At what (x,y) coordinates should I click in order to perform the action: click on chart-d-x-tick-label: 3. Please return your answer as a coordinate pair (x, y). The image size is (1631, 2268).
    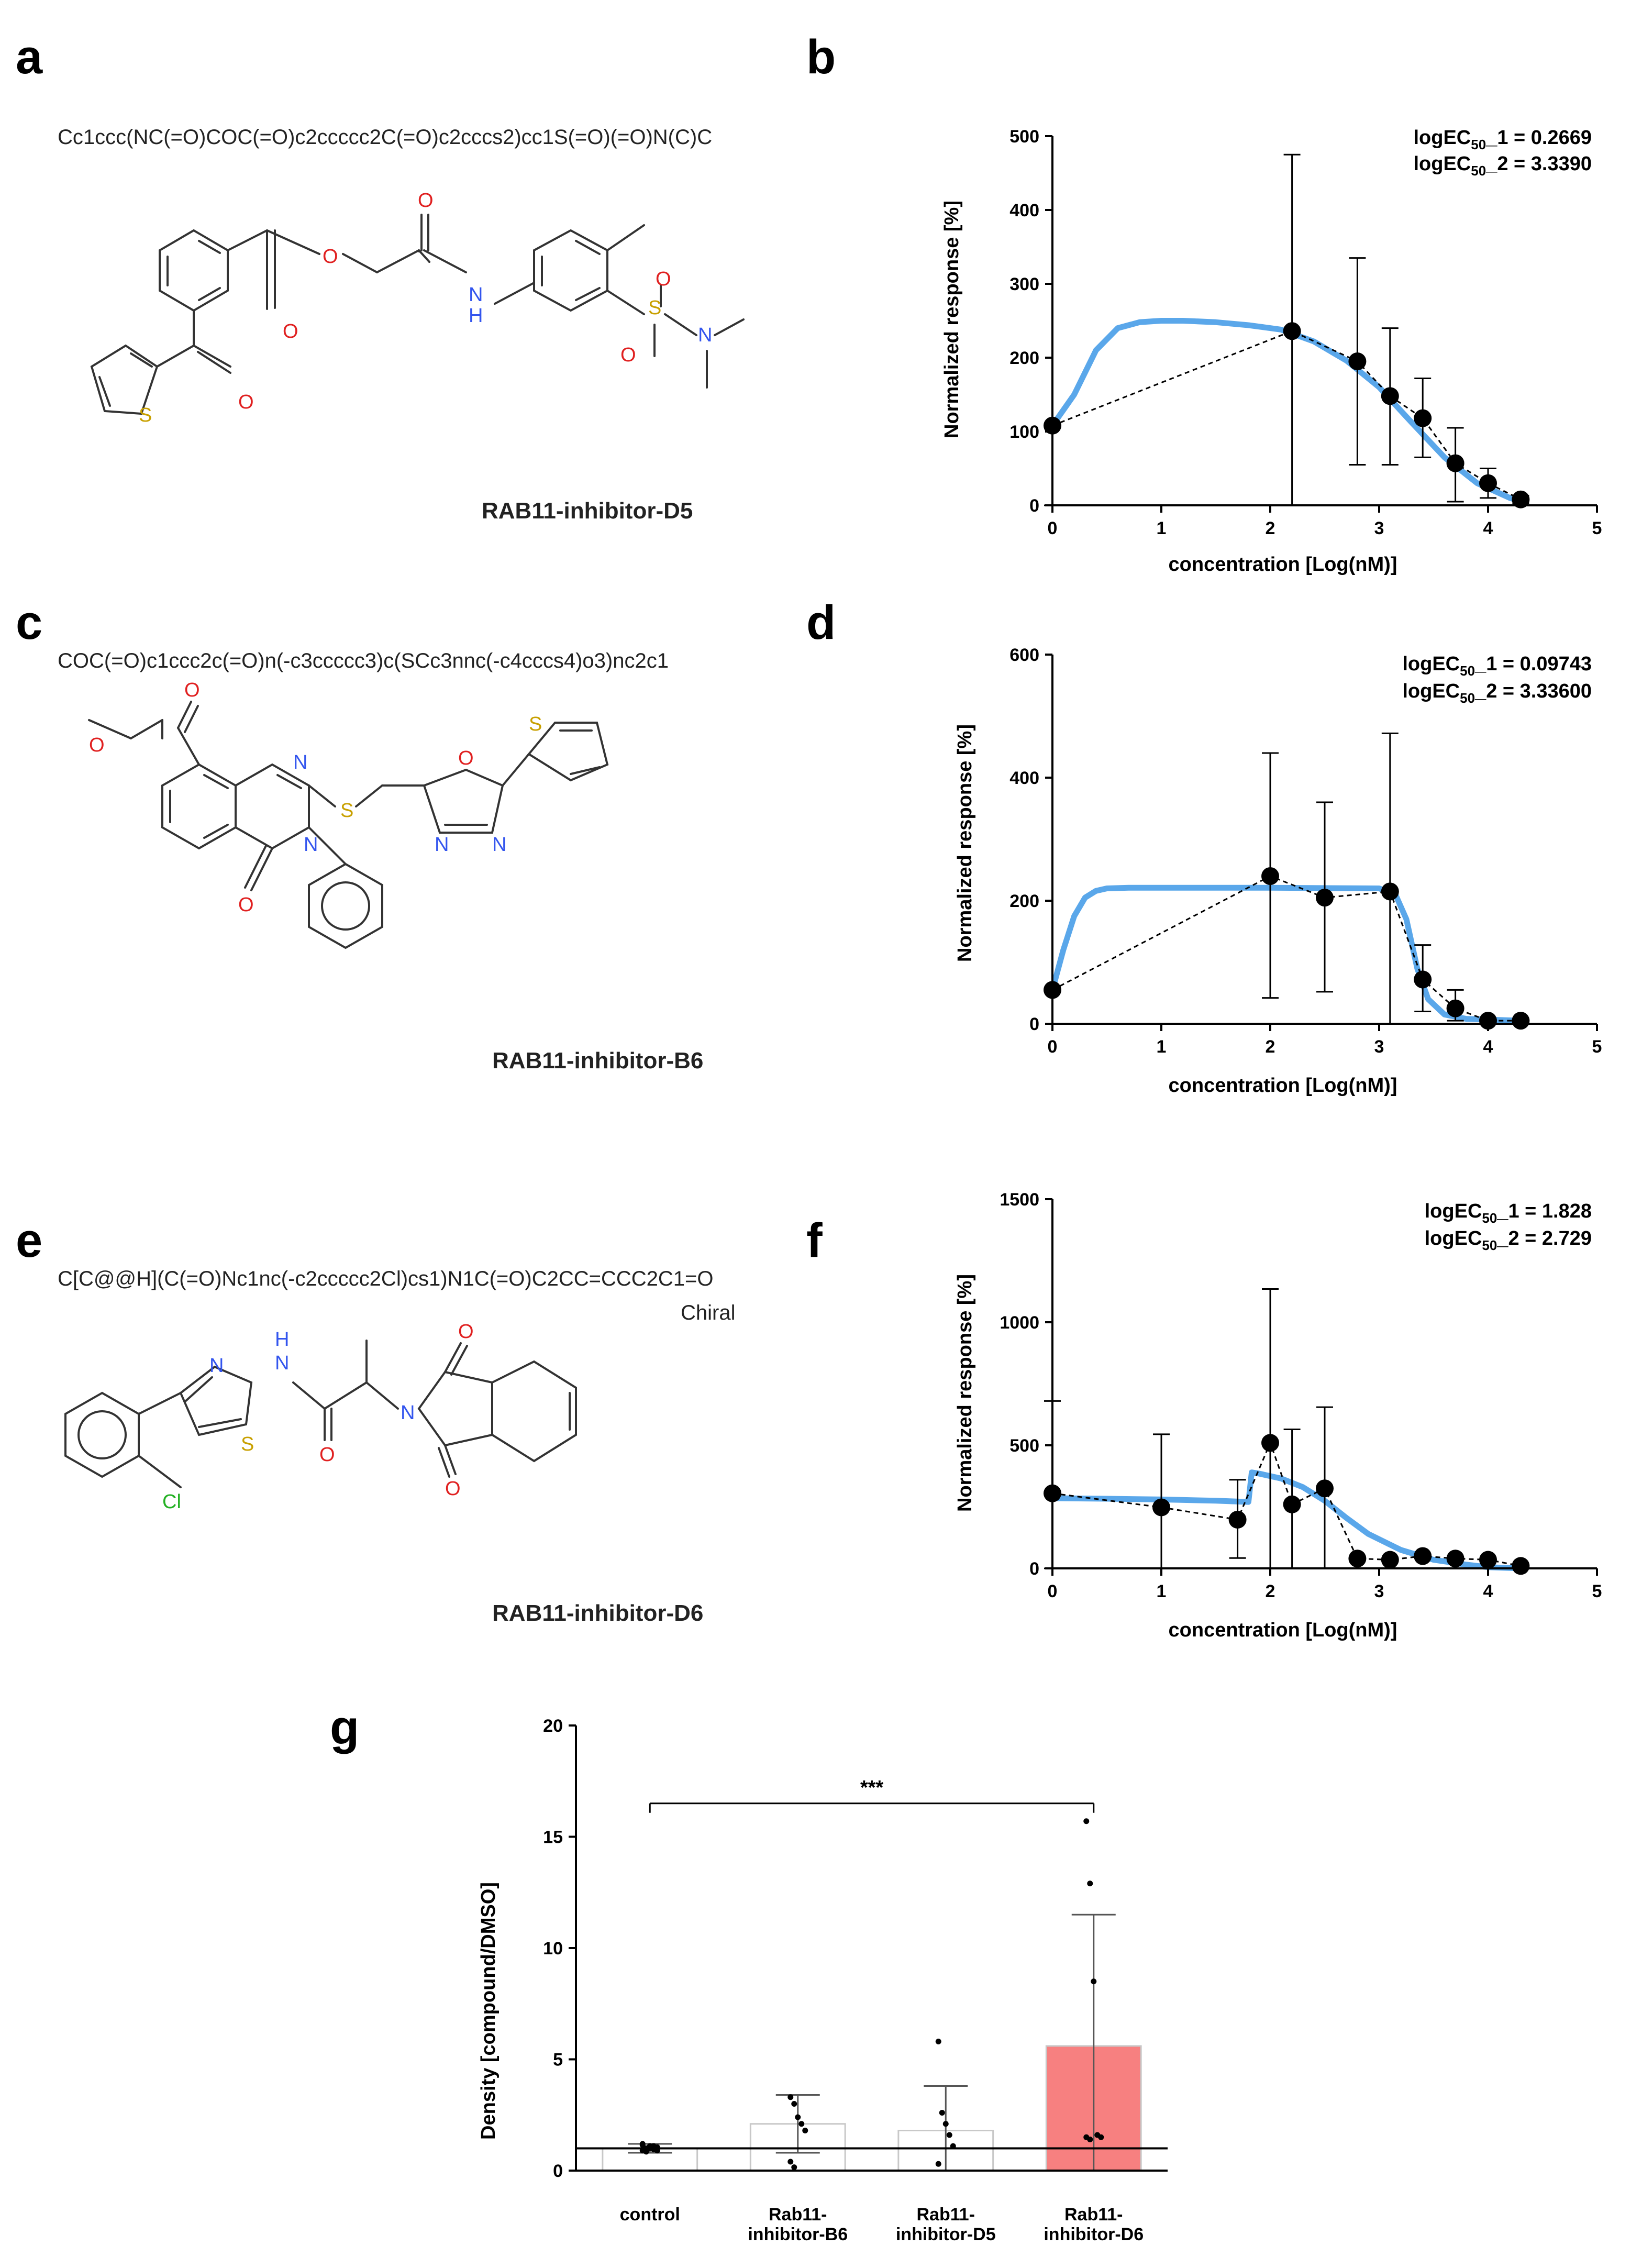
    Looking at the image, I should click on (1379, 1047).